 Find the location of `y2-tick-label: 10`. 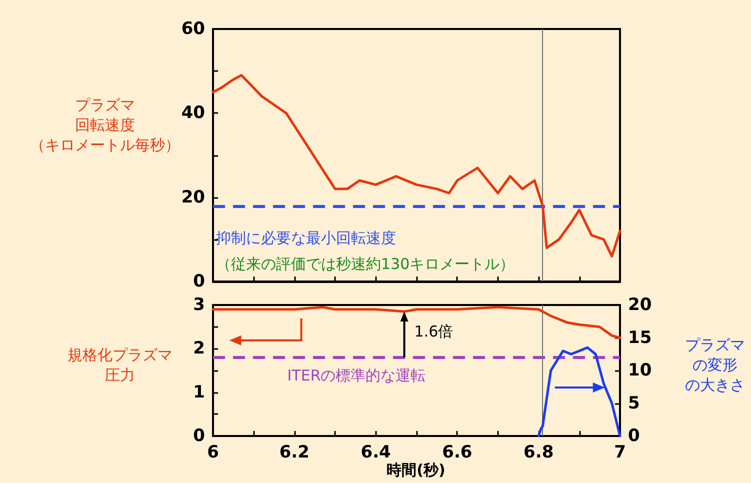

y2-tick-label: 10 is located at coordinates (640, 370).